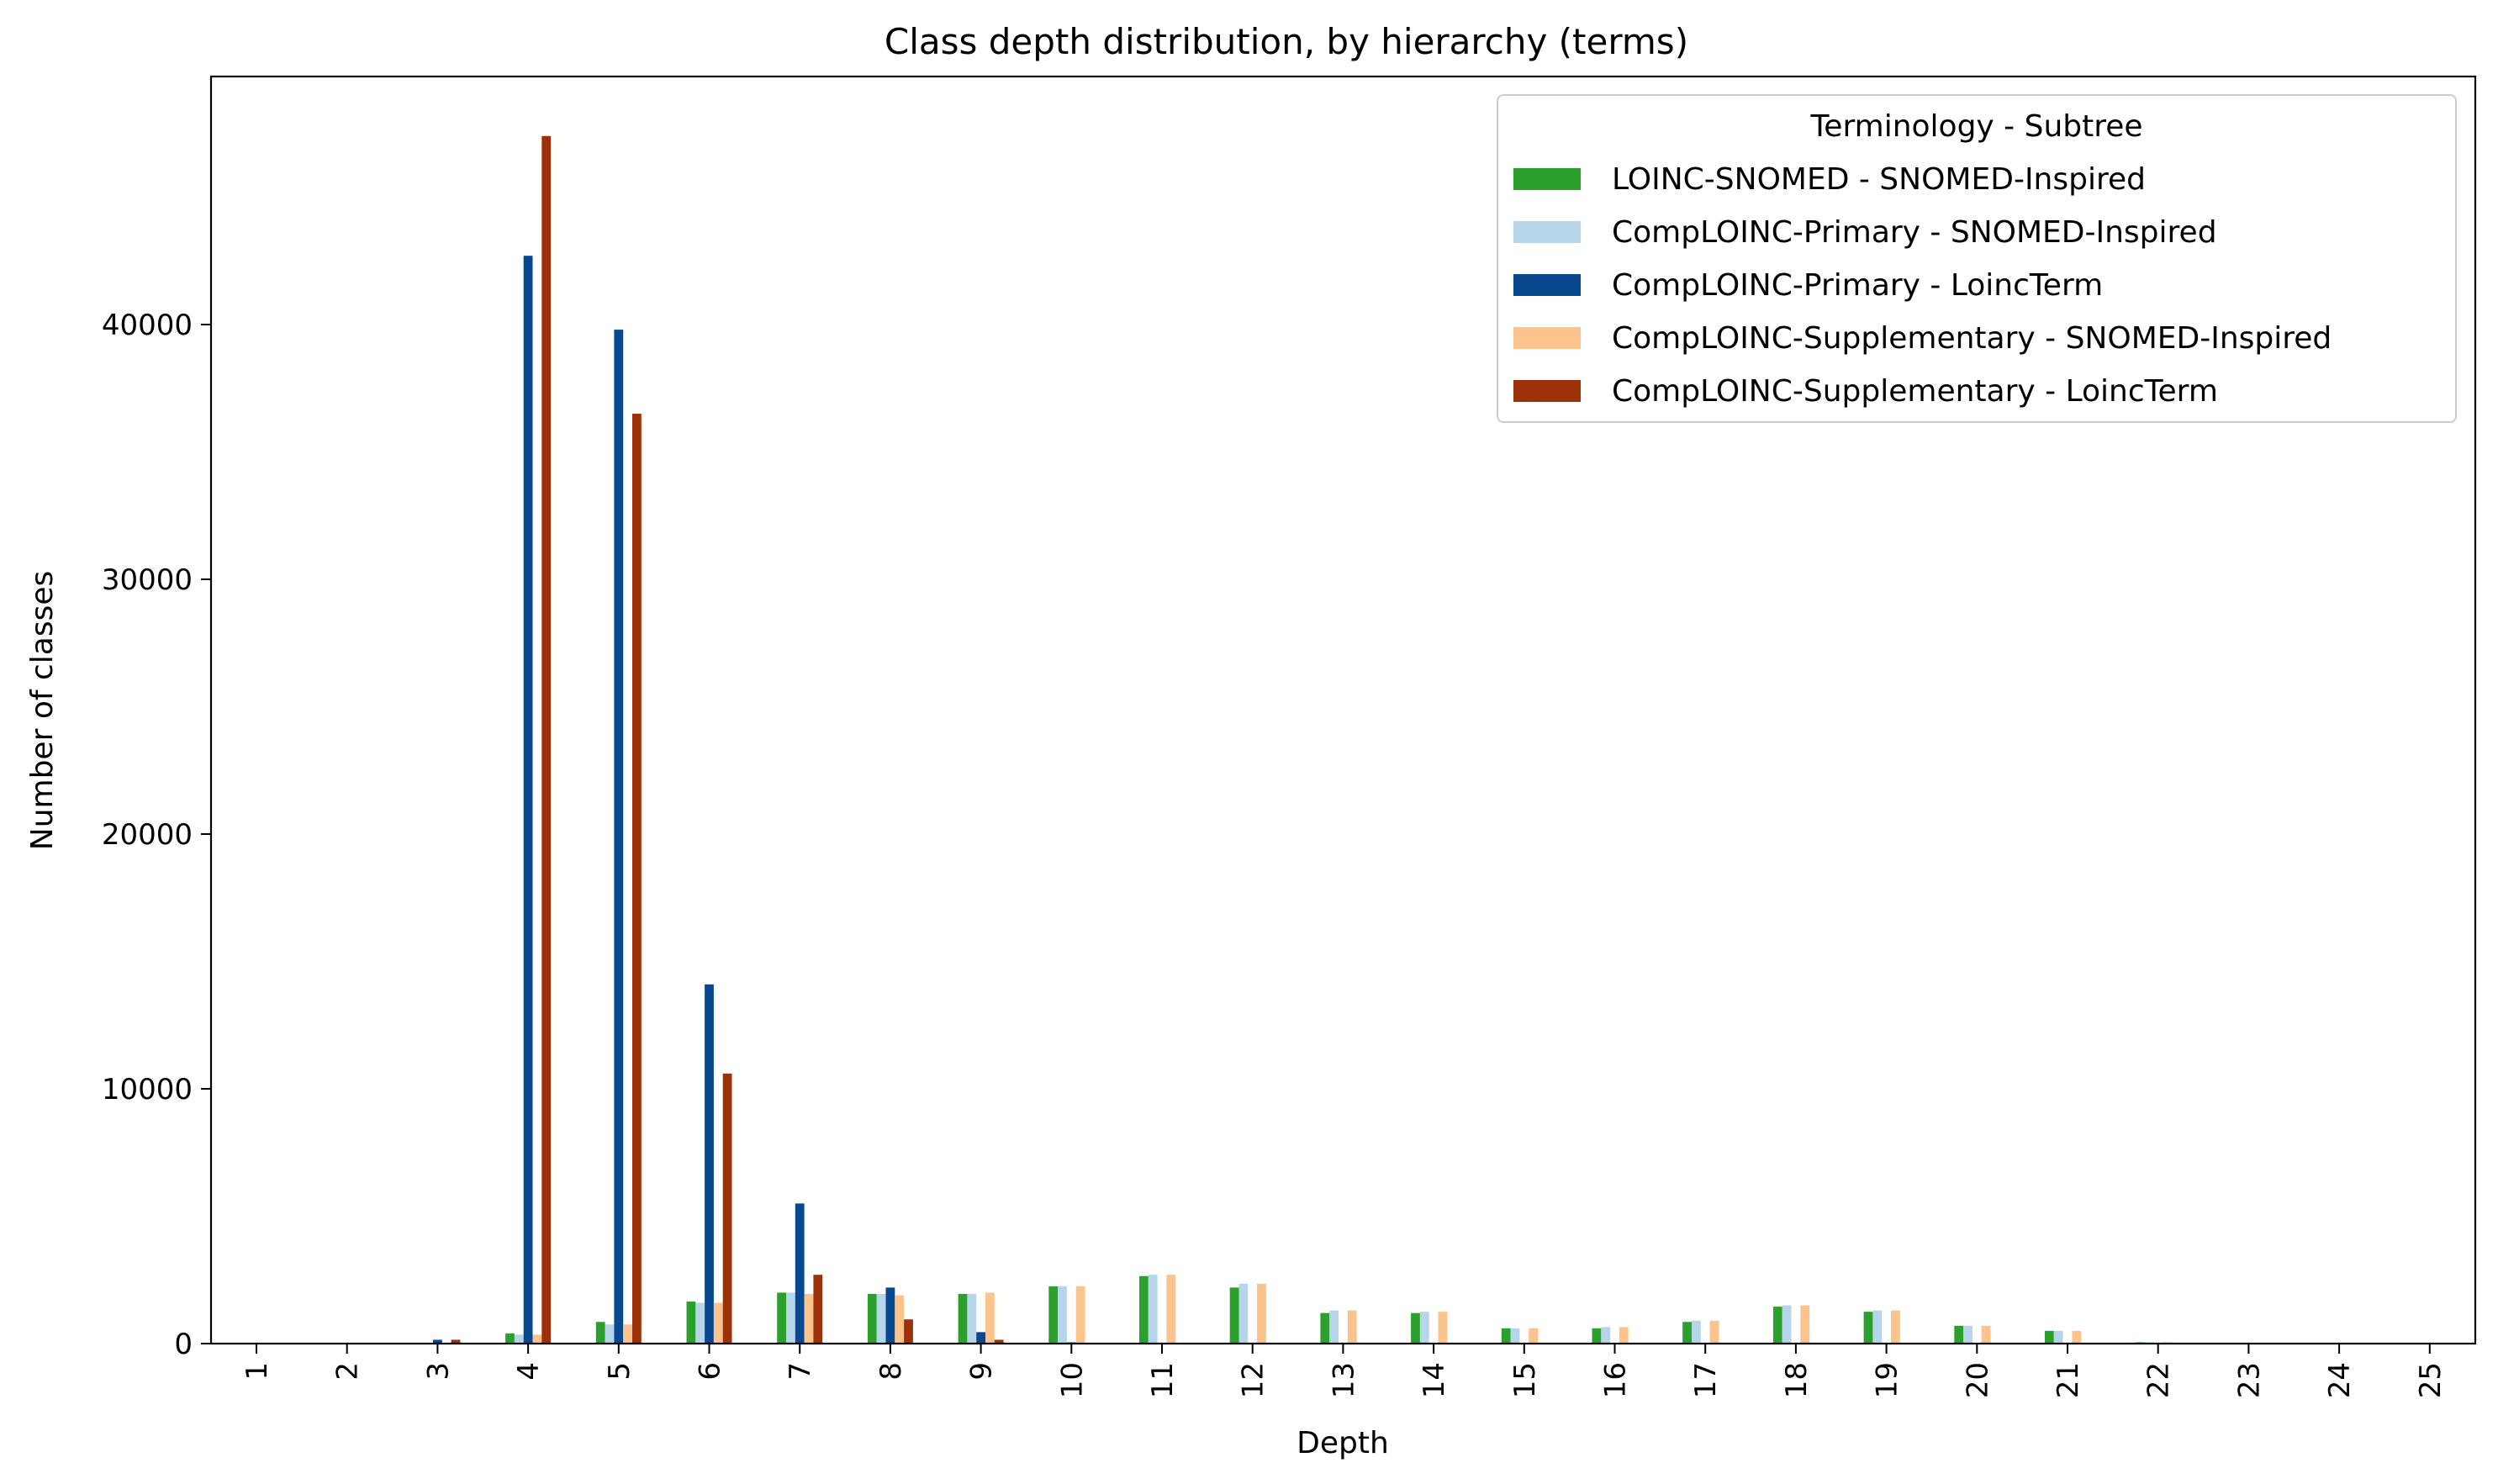 The width and height of the screenshot is (2498, 1484). Describe the element at coordinates (1343, 1380) in the screenshot. I see `x-tick-label: 13` at that location.